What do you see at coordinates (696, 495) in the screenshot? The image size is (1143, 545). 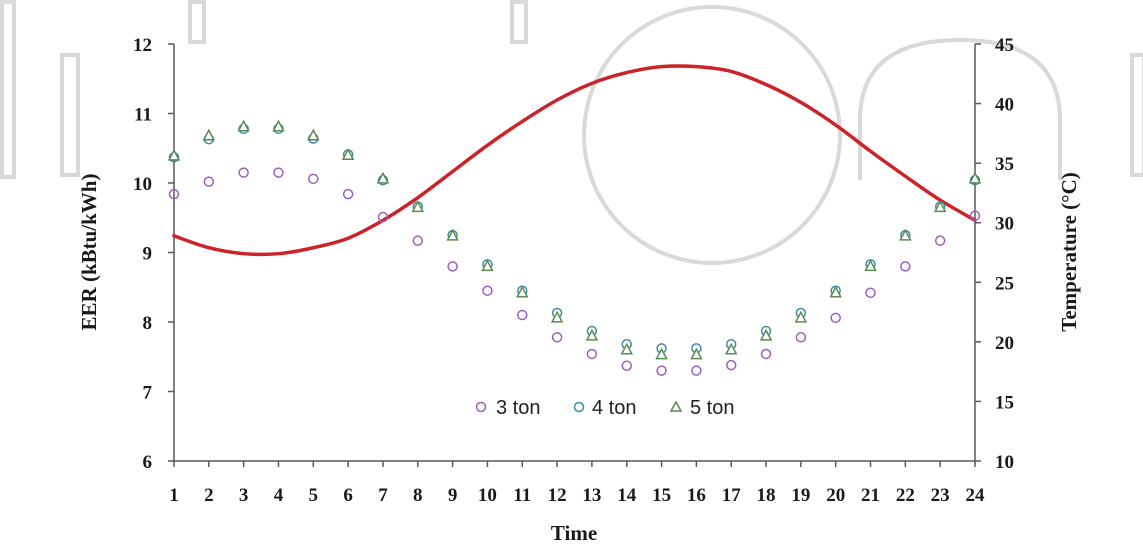 I see `x-tick-label: 16` at bounding box center [696, 495].